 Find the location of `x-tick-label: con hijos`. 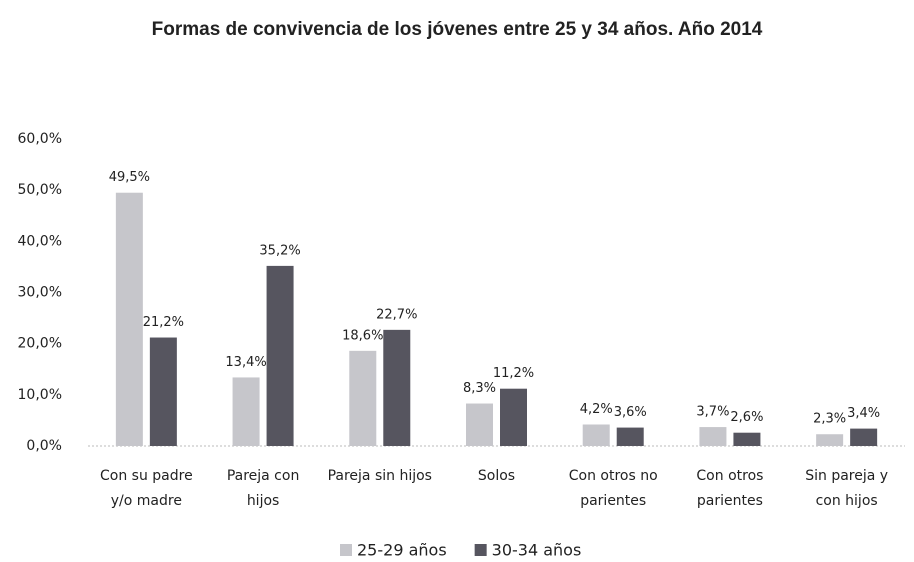

x-tick-label: con hijos is located at coordinates (847, 501).